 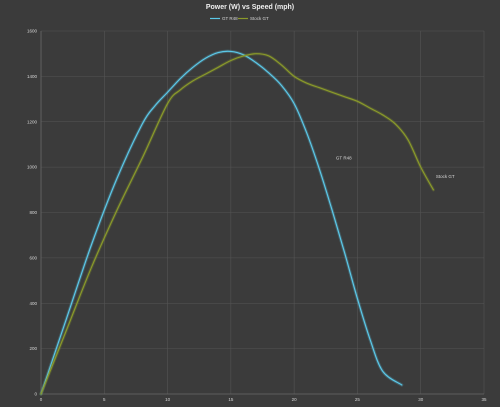 I want to click on y-tick-label: 600, so click(x=33, y=257).